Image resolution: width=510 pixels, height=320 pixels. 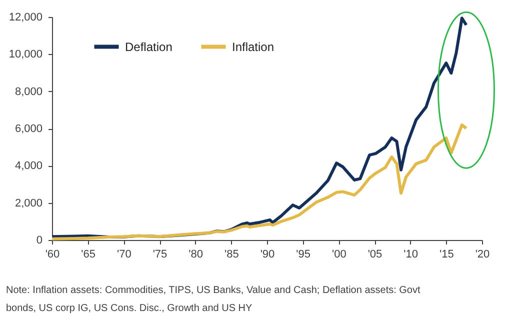 What do you see at coordinates (28, 203) in the screenshot?
I see `y-tick-label: 2,000` at bounding box center [28, 203].